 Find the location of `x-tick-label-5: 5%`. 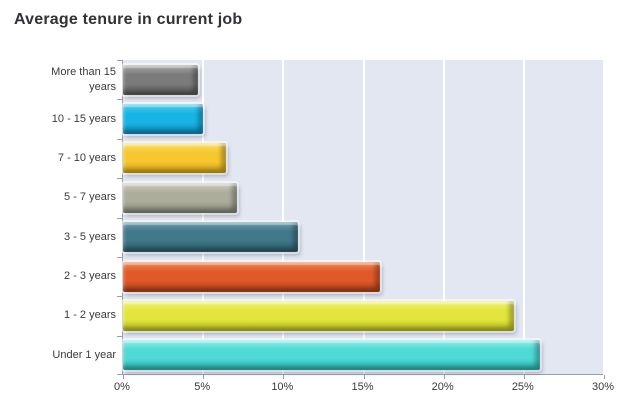

x-tick-label-5: 5% is located at coordinates (202, 387).